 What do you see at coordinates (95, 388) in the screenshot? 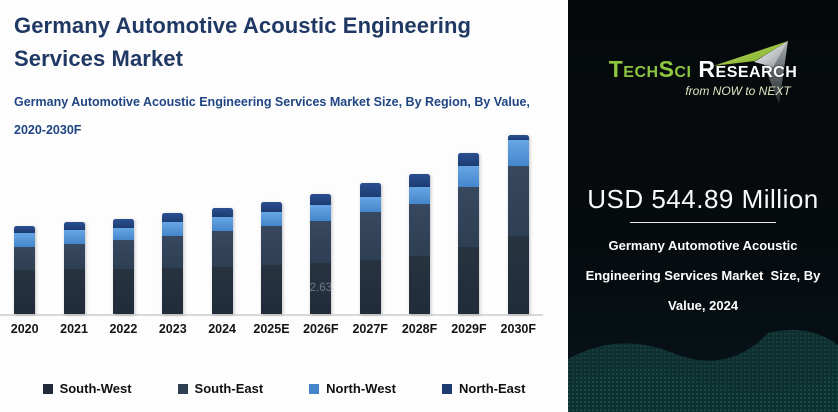
I see `legend-label-south-west: South-West` at bounding box center [95, 388].